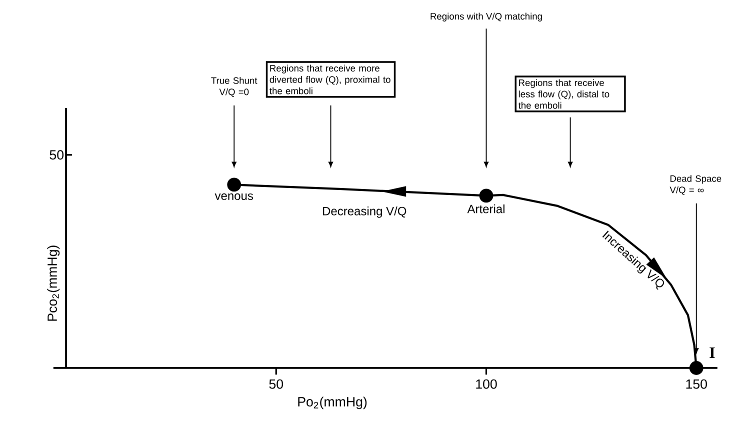  I want to click on text: 50, so click(57, 155).